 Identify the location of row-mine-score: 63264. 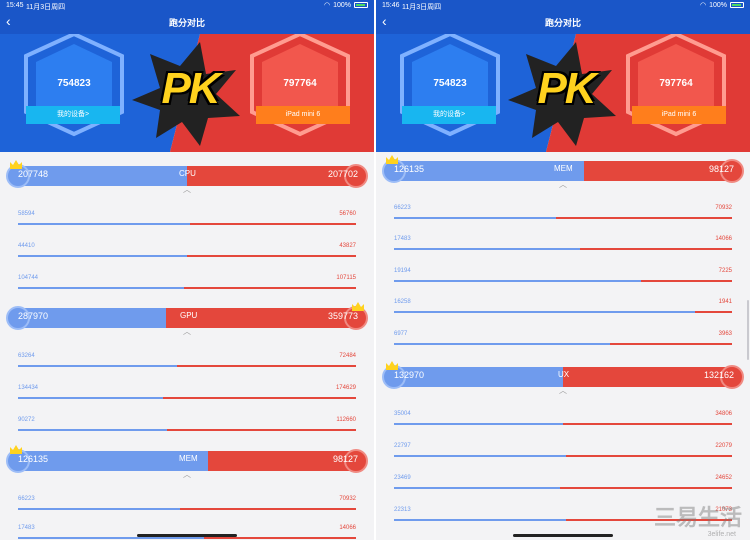
(26, 356).